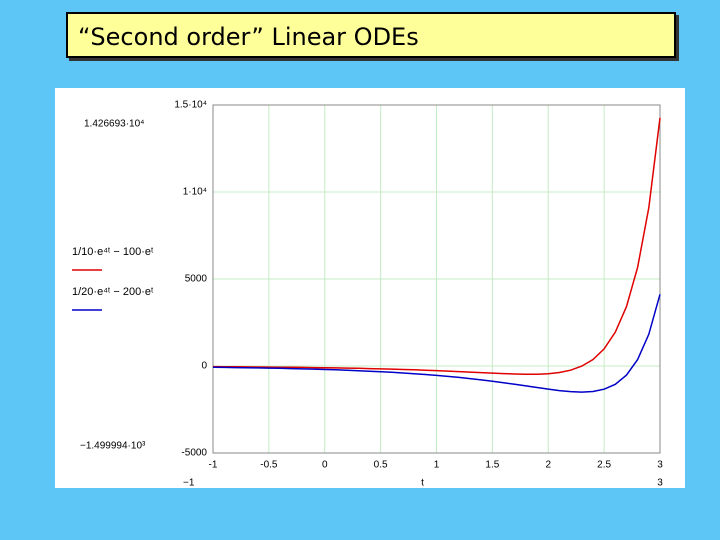  What do you see at coordinates (604, 465) in the screenshot?
I see `x-tick-label: 2.5` at bounding box center [604, 465].